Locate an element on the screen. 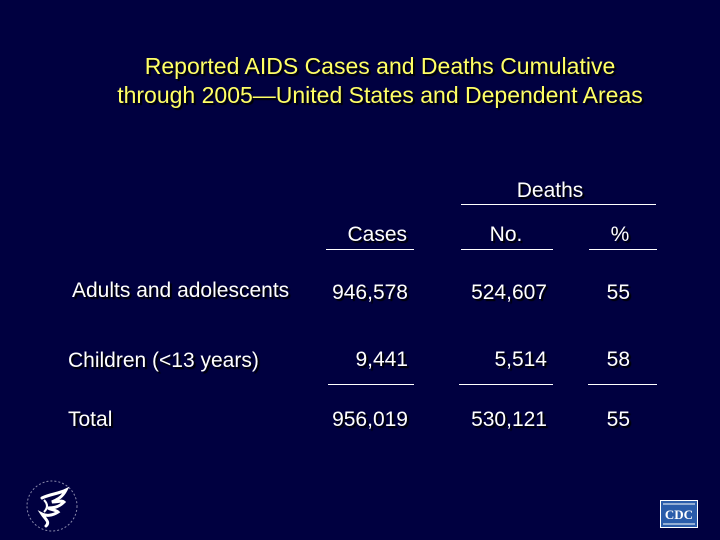 The height and width of the screenshot is (540, 720). column-header-cases: Cases is located at coordinates (377, 234).